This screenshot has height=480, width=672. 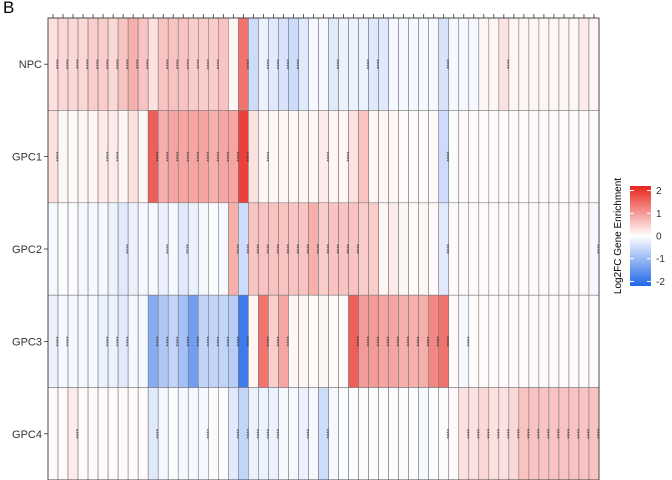 I want to click on legend-tick-label: 2, so click(x=659, y=191).